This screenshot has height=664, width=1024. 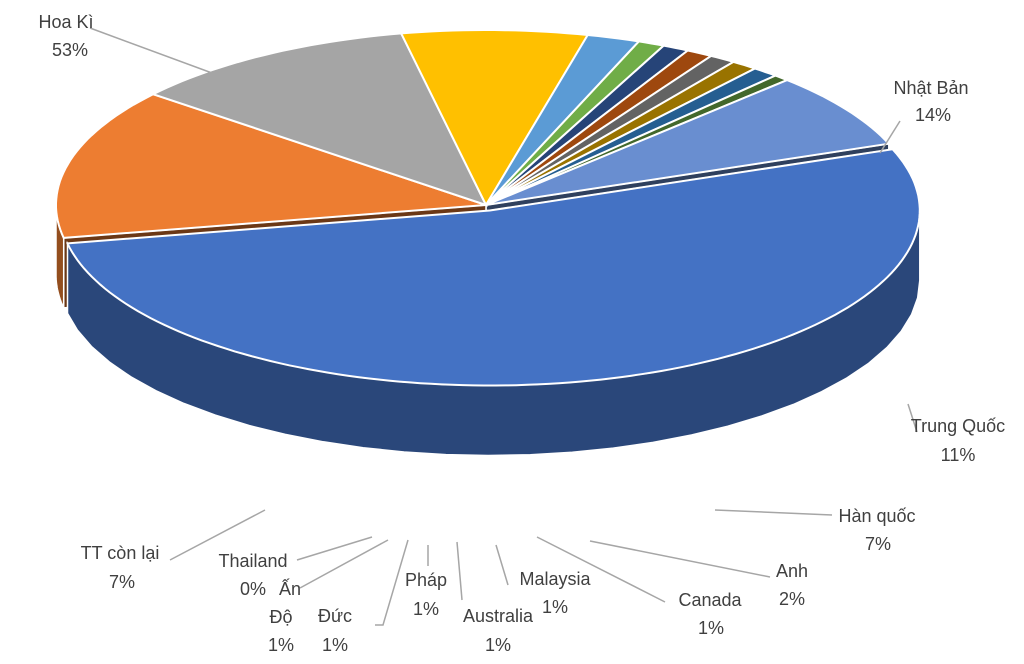 What do you see at coordinates (912, 418) in the screenshot?
I see `leader-trung-quoc` at bounding box center [912, 418].